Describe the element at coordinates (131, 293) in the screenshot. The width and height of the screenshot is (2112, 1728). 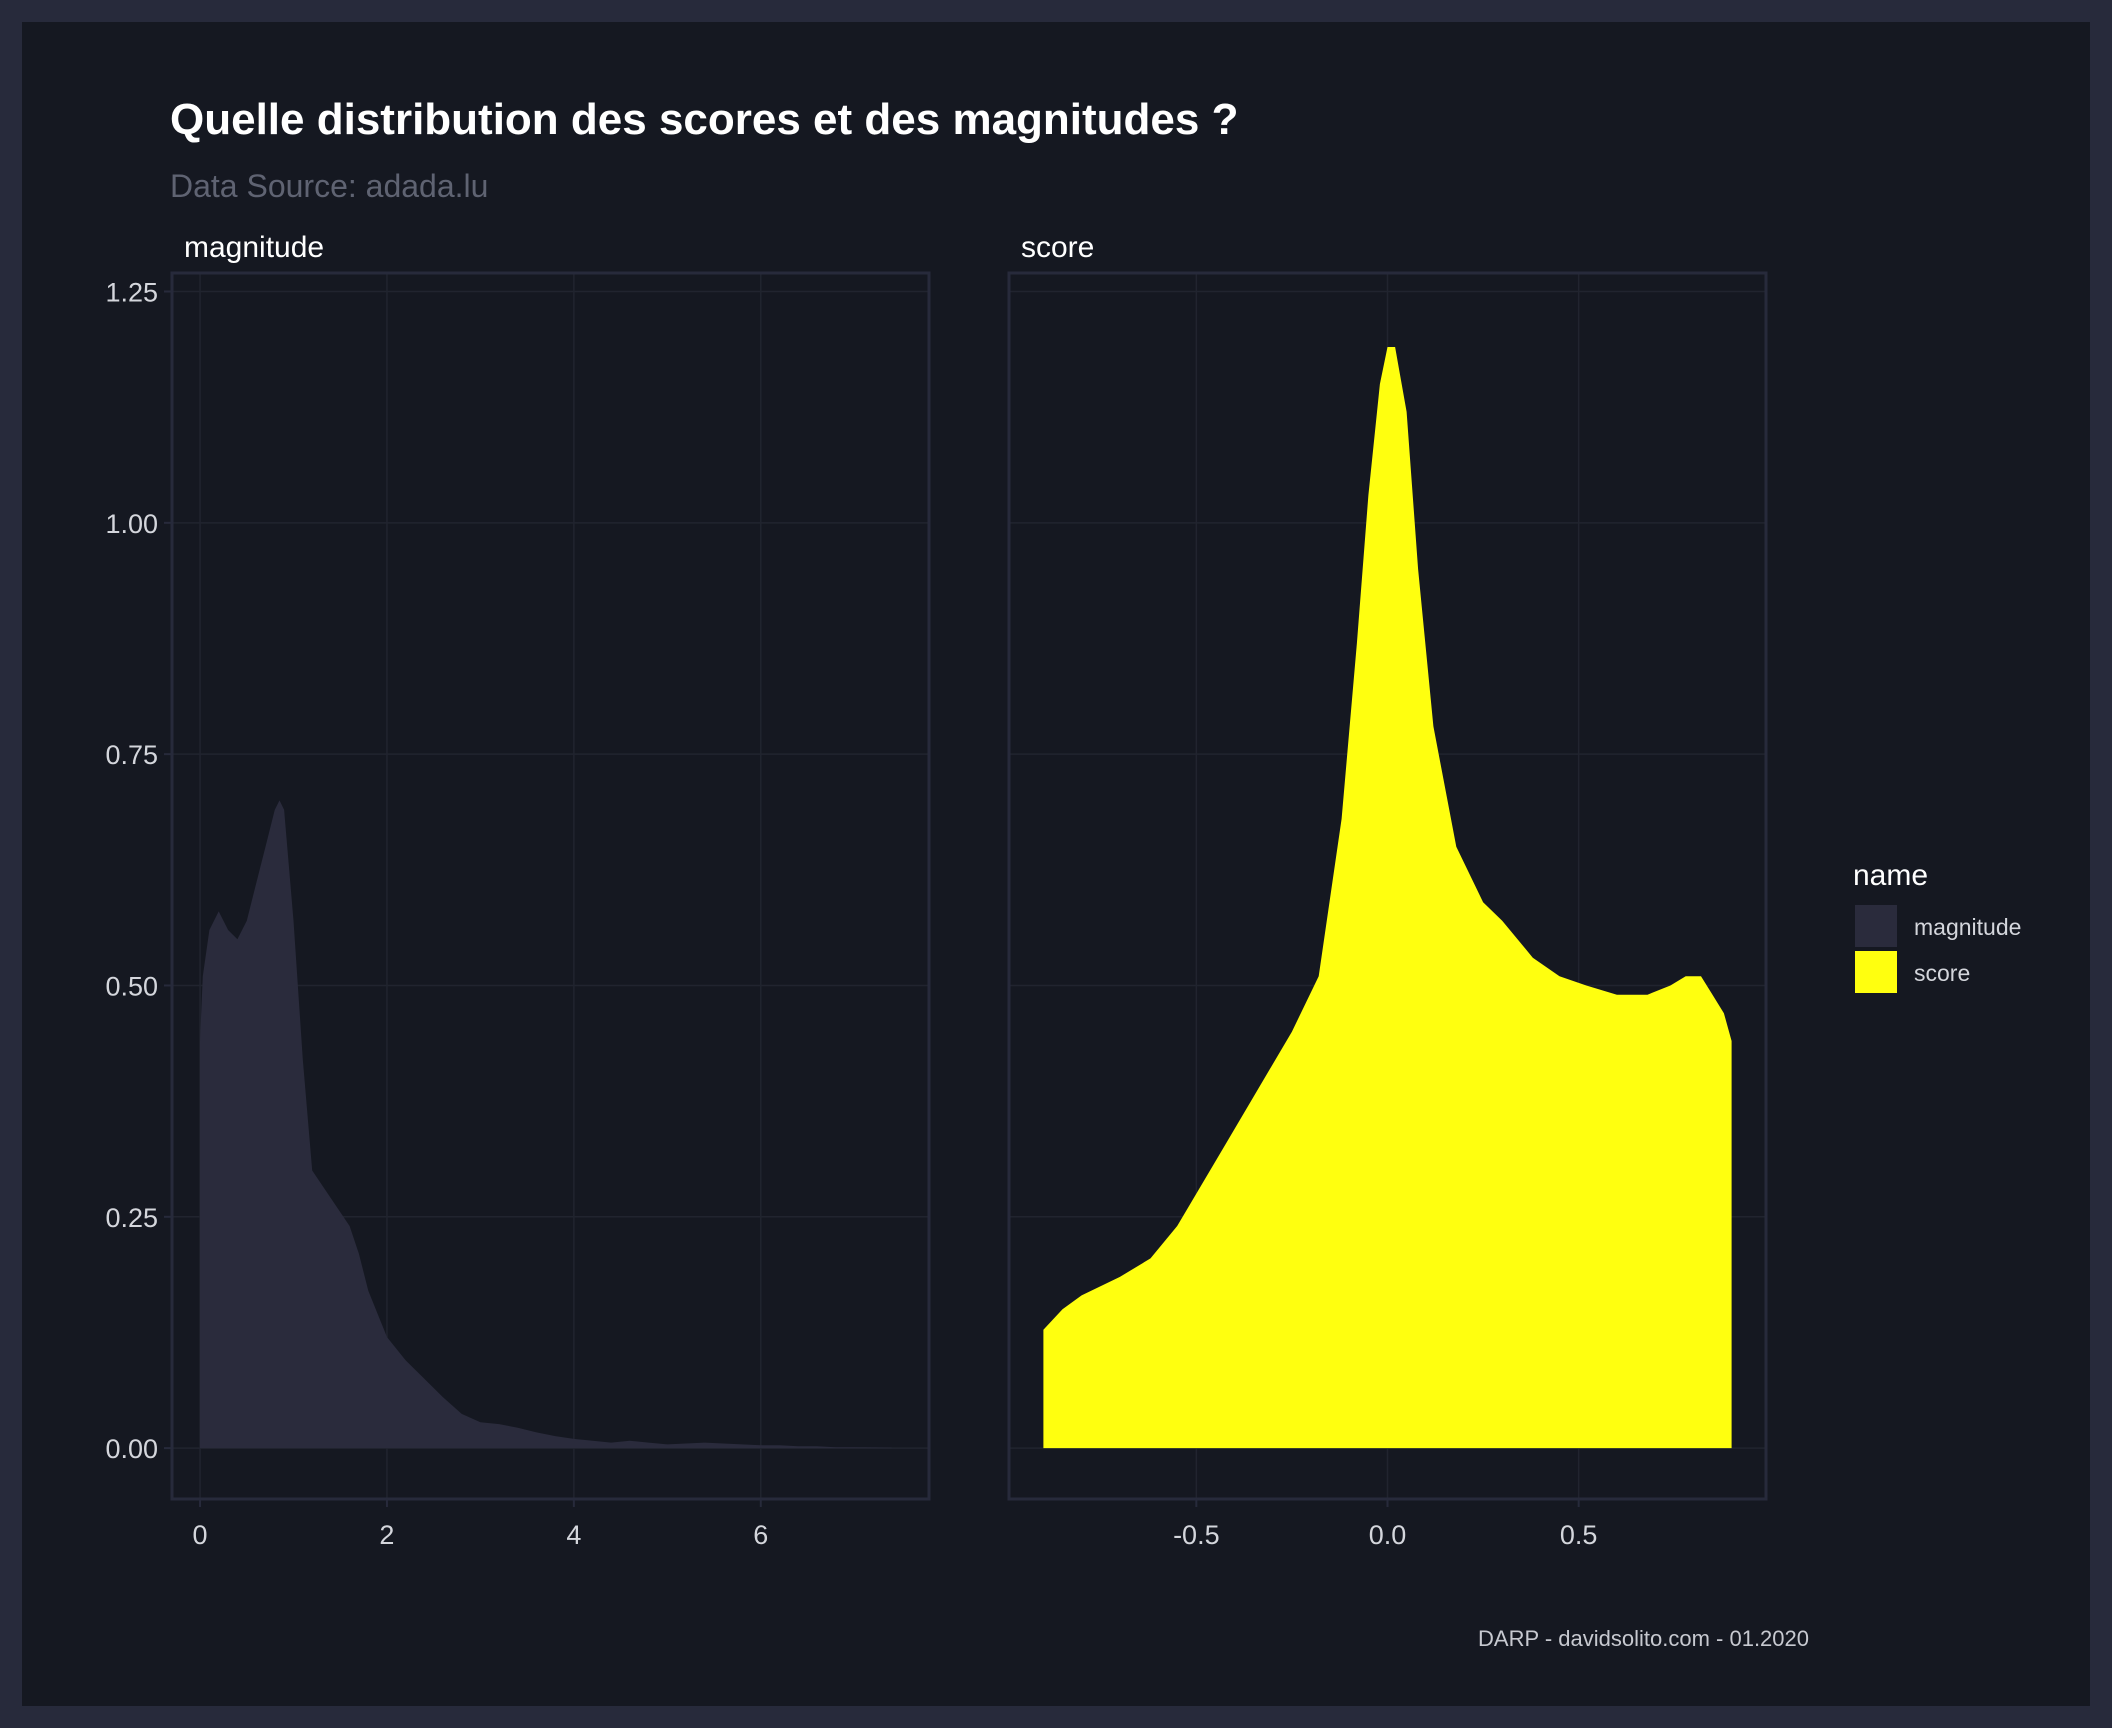
I see `y-tick-label: 1.25` at that location.